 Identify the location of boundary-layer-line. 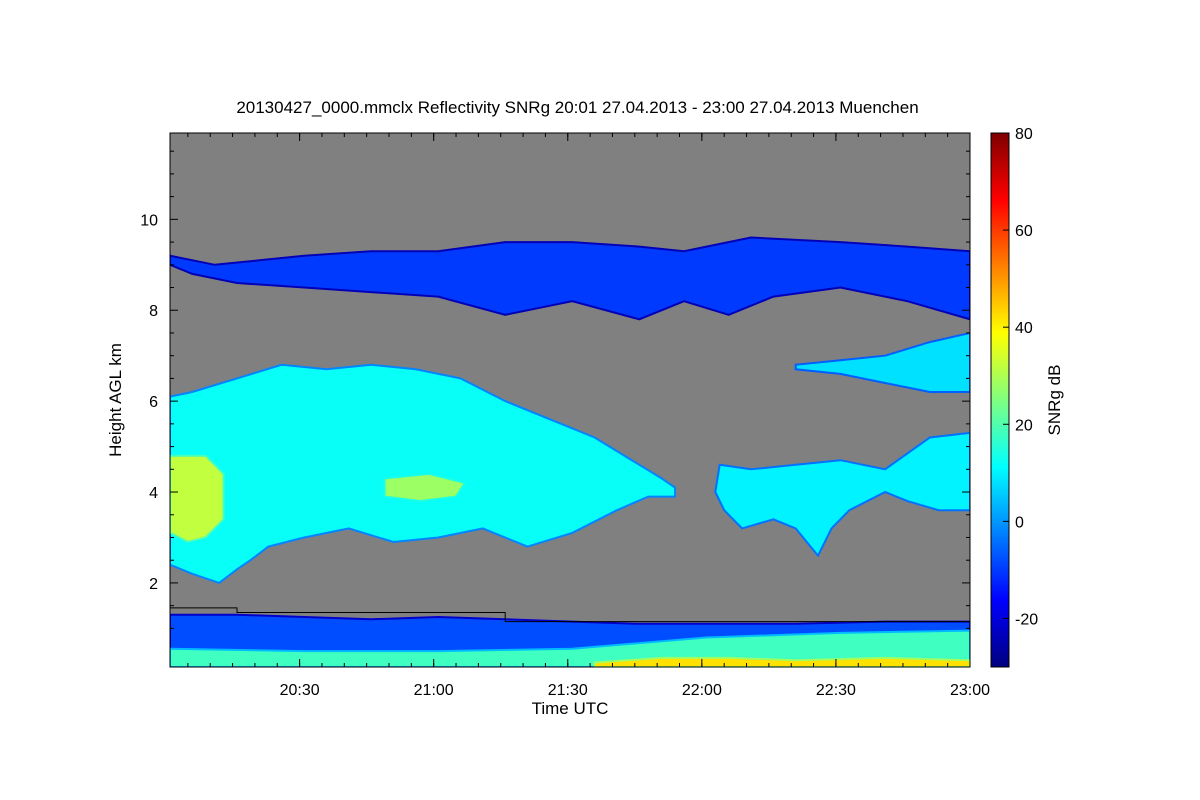
(570, 615).